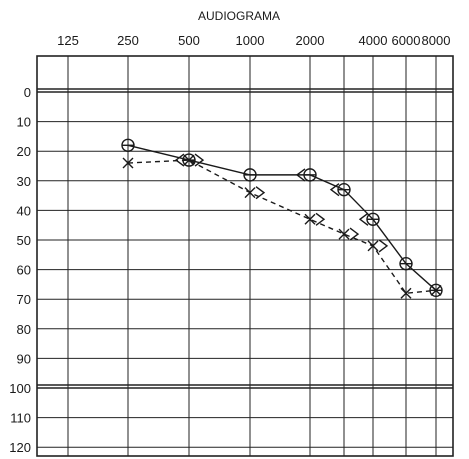  Describe the element at coordinates (128, 40) in the screenshot. I see `x-tick-label: 250` at that location.